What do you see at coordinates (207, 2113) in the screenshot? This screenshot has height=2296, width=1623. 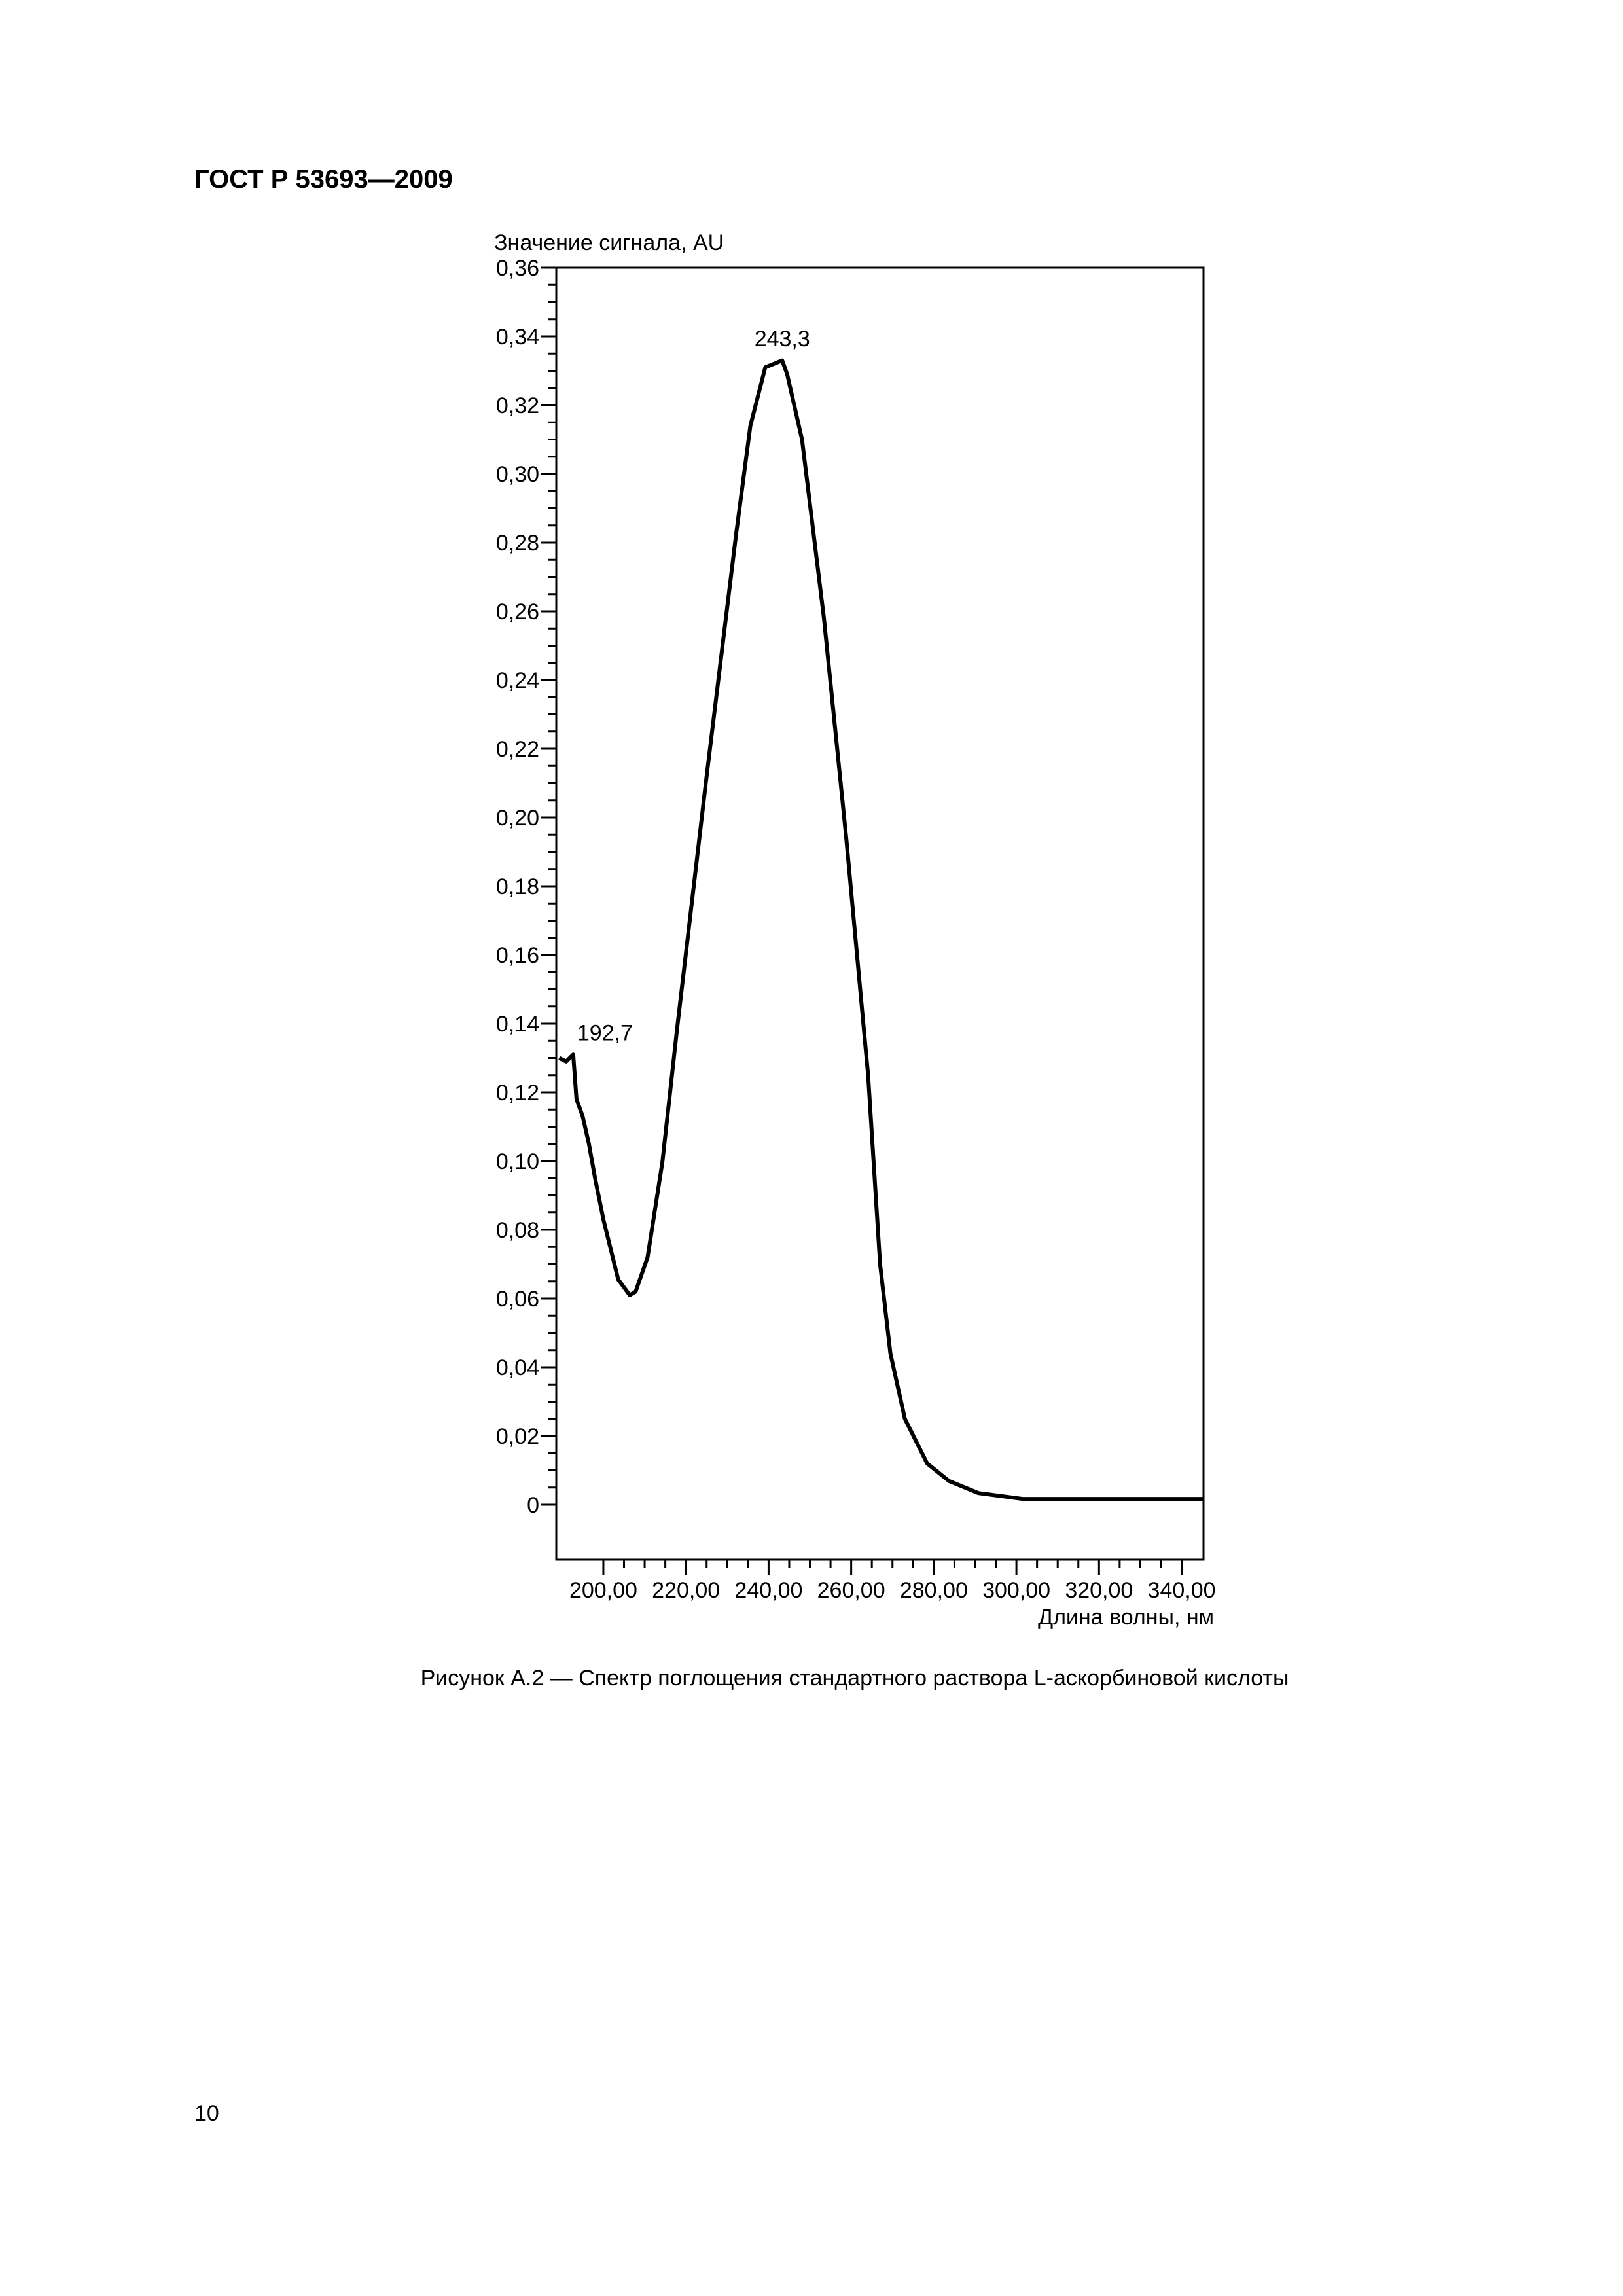 I see `page-number: 10` at bounding box center [207, 2113].